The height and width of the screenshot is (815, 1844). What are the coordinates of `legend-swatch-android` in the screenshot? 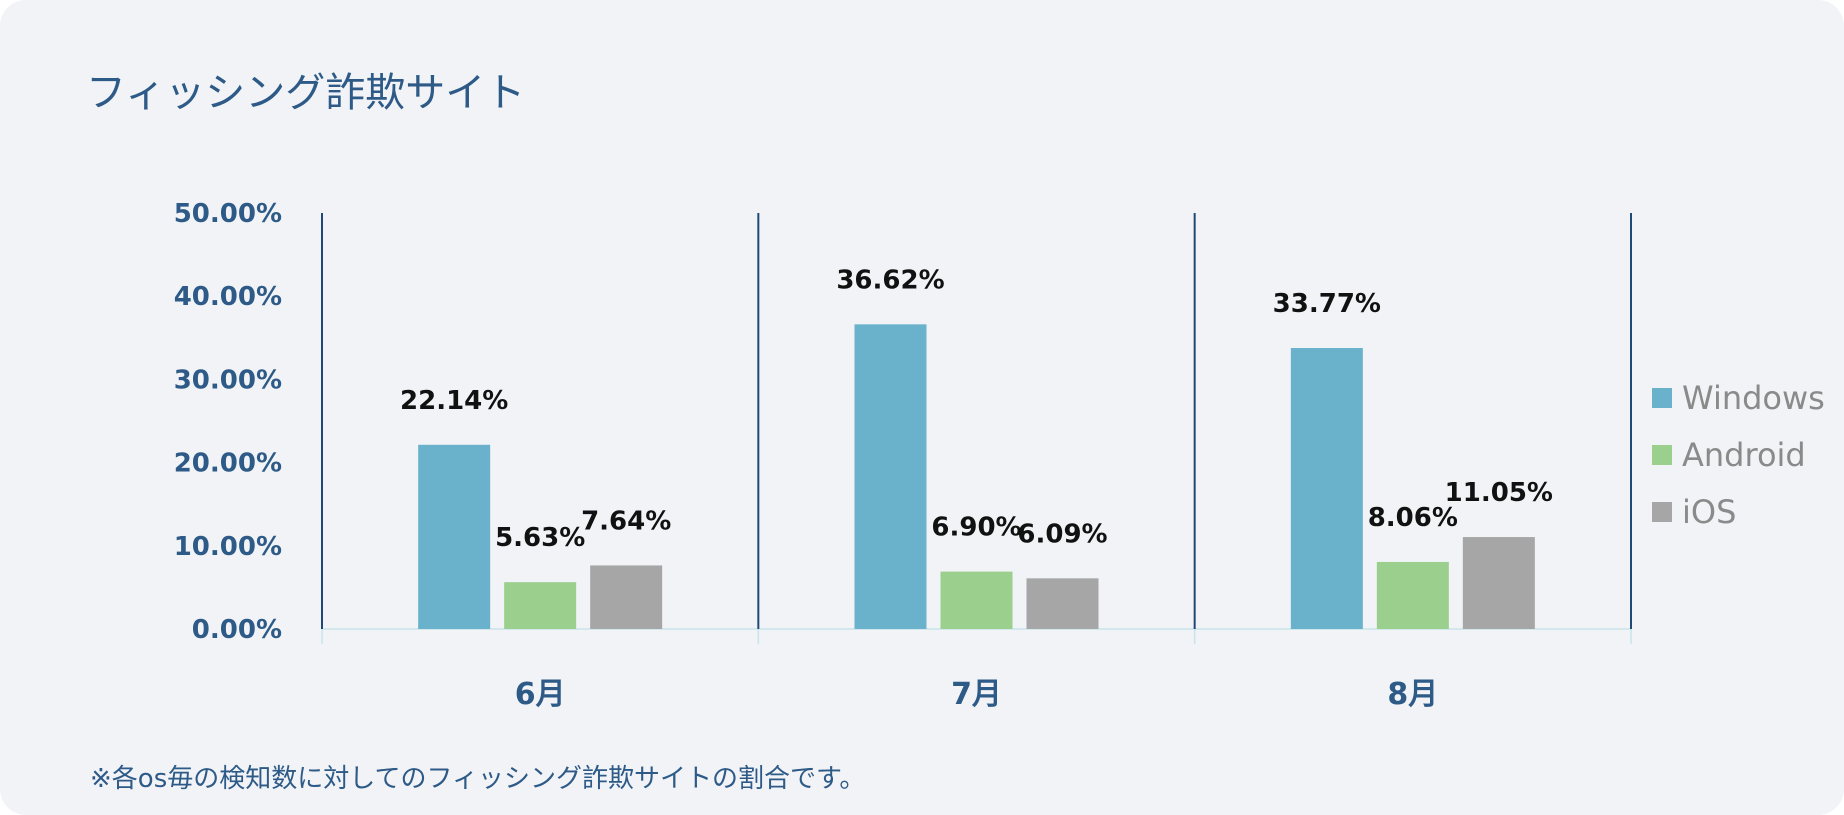 It's located at (1662, 455).